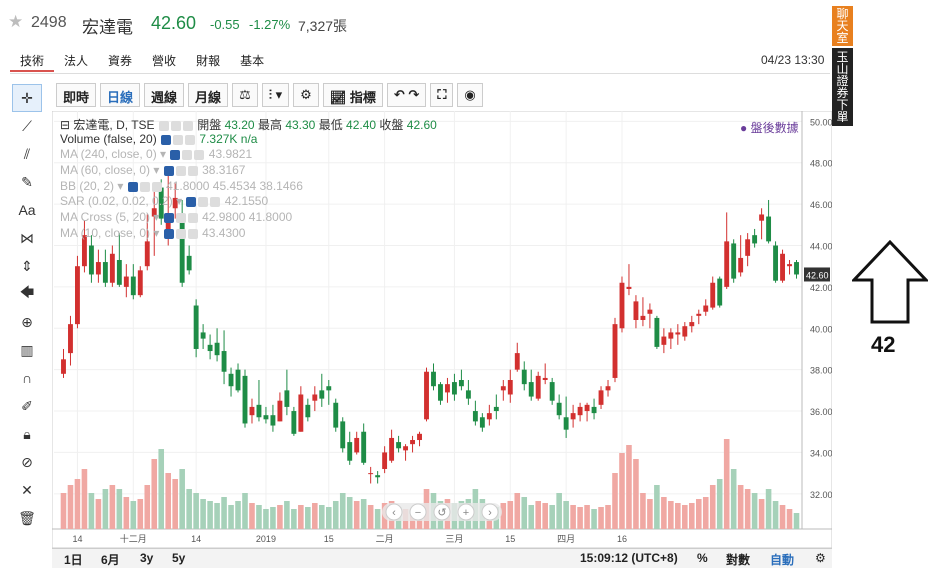 This screenshot has width=934, height=568. Describe the element at coordinates (179, 558) in the screenshot. I see `range-5y: 5y` at that location.